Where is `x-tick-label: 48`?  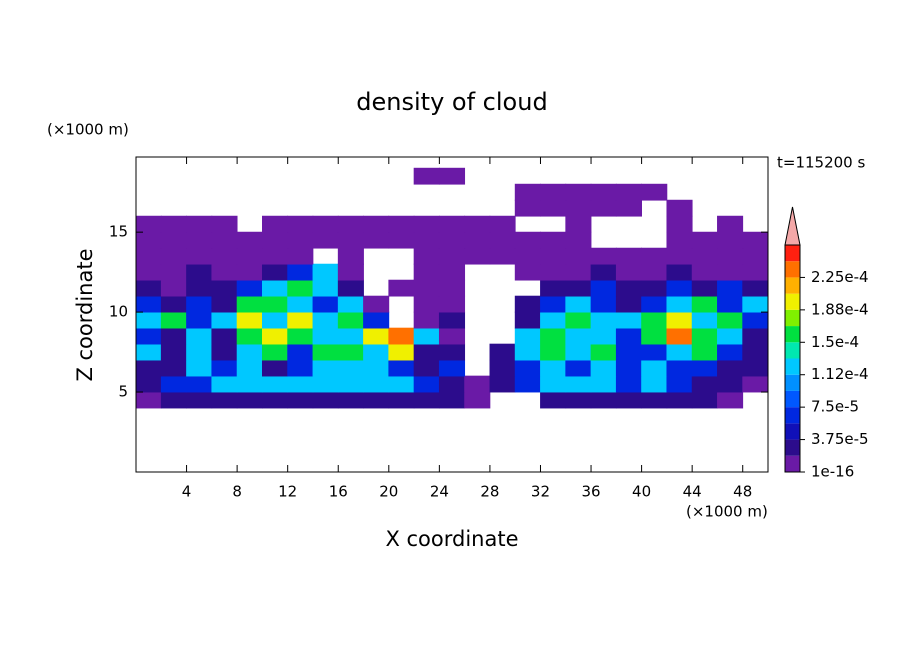 x-tick-label: 48 is located at coordinates (742, 492).